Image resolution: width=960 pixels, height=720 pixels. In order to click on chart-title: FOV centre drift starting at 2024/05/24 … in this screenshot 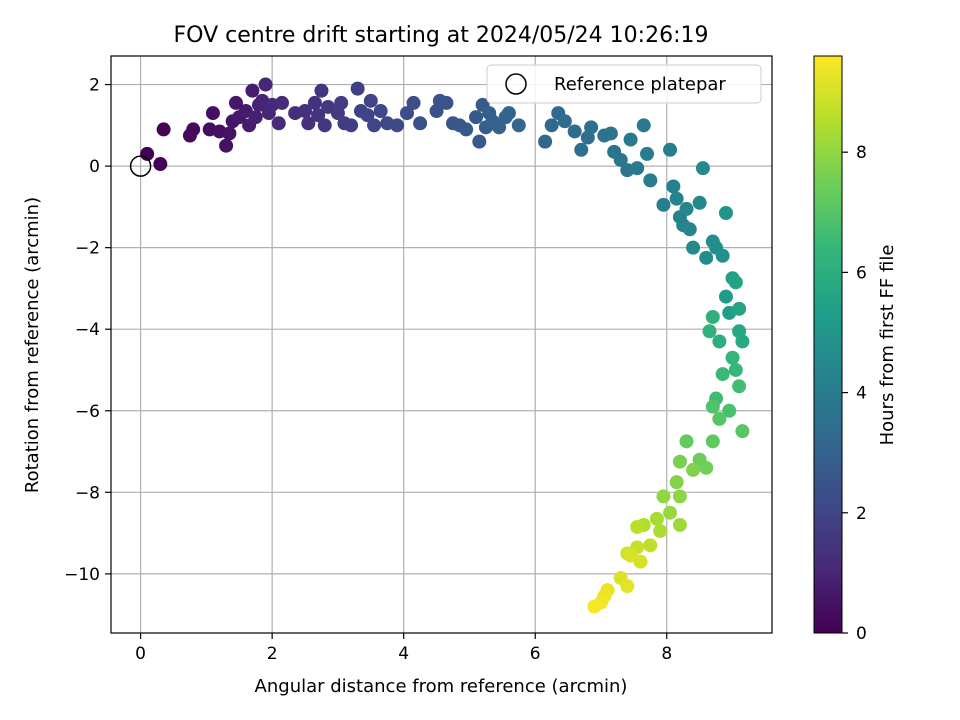, I will do `click(441, 35)`.